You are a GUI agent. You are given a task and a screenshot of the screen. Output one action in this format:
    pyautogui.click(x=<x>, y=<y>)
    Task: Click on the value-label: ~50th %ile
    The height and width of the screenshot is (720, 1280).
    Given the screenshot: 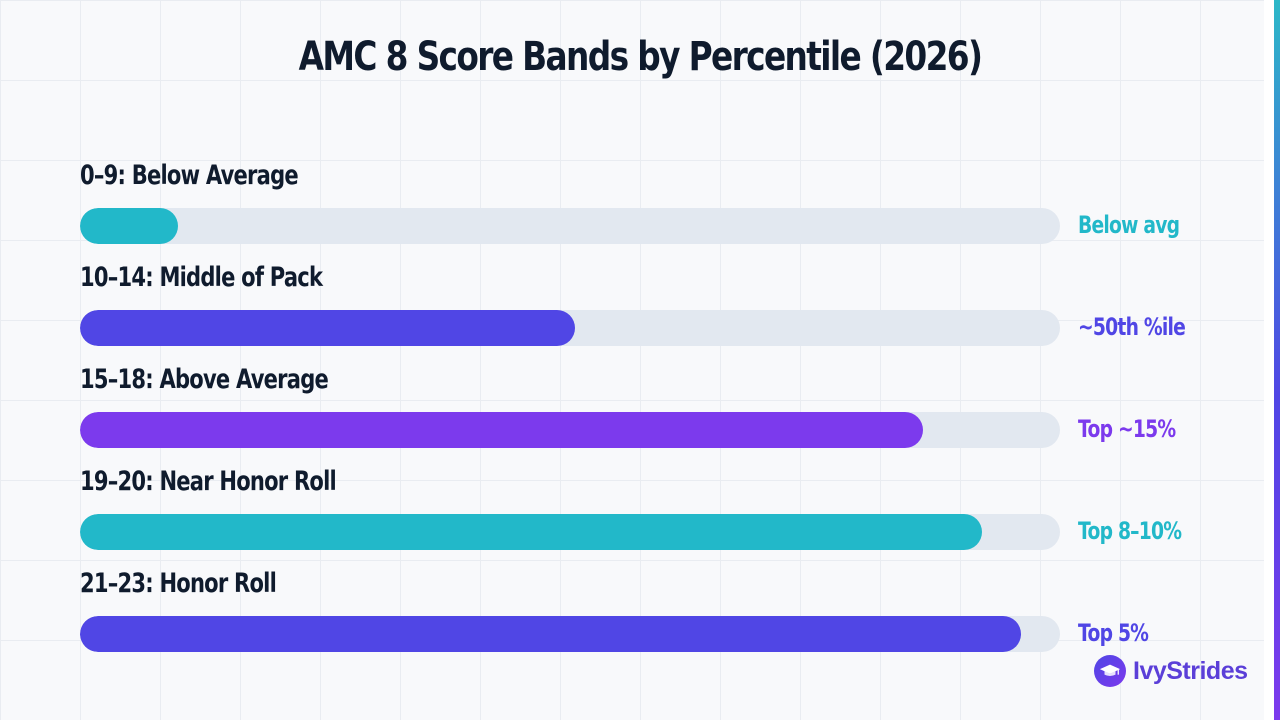 What is the action you would take?
    pyautogui.click(x=1132, y=327)
    